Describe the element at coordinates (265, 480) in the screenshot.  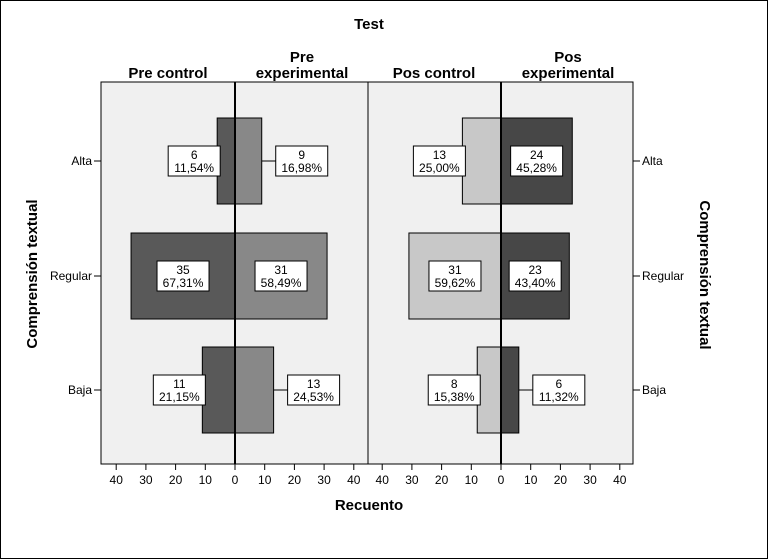
I see `x-tick-label-p1-5: 10` at that location.